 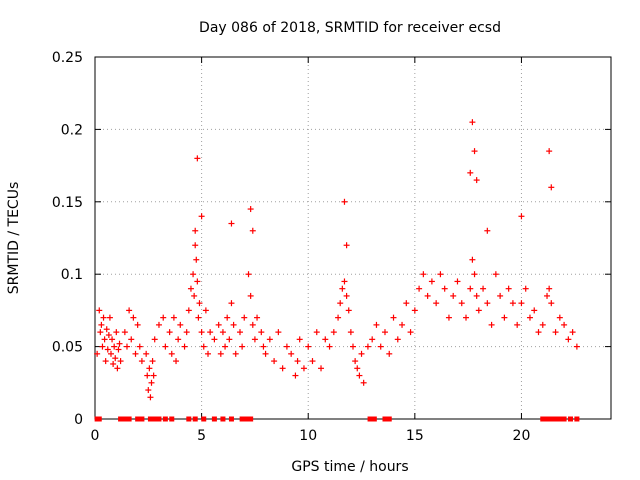 What do you see at coordinates (14, 238) in the screenshot?
I see `y-axis-label: SRMTID / TECUs` at bounding box center [14, 238].